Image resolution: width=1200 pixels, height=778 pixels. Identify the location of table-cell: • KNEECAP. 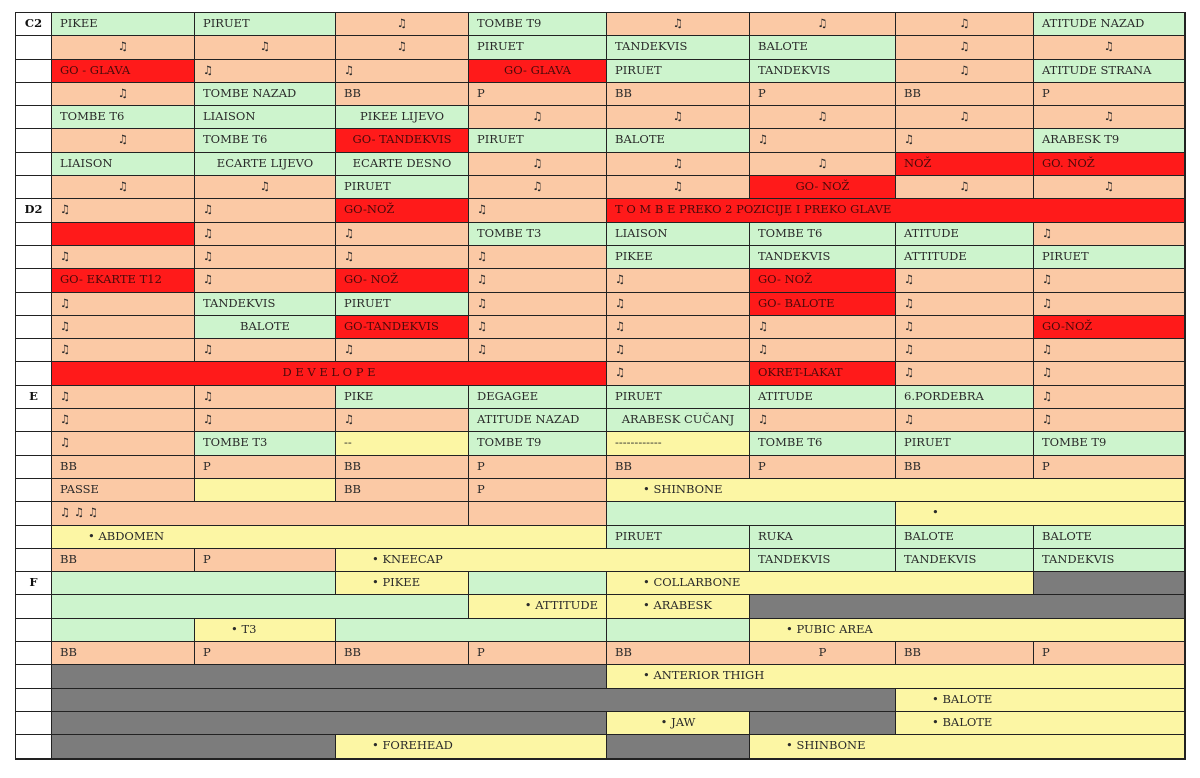
(543, 560).